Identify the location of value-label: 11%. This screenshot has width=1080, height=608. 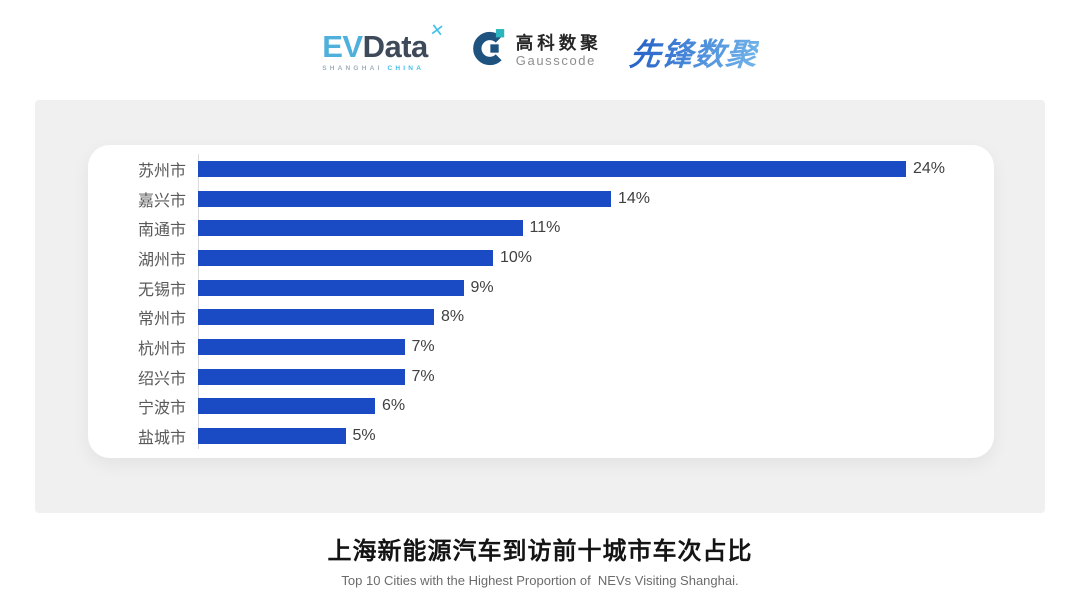
(545, 228).